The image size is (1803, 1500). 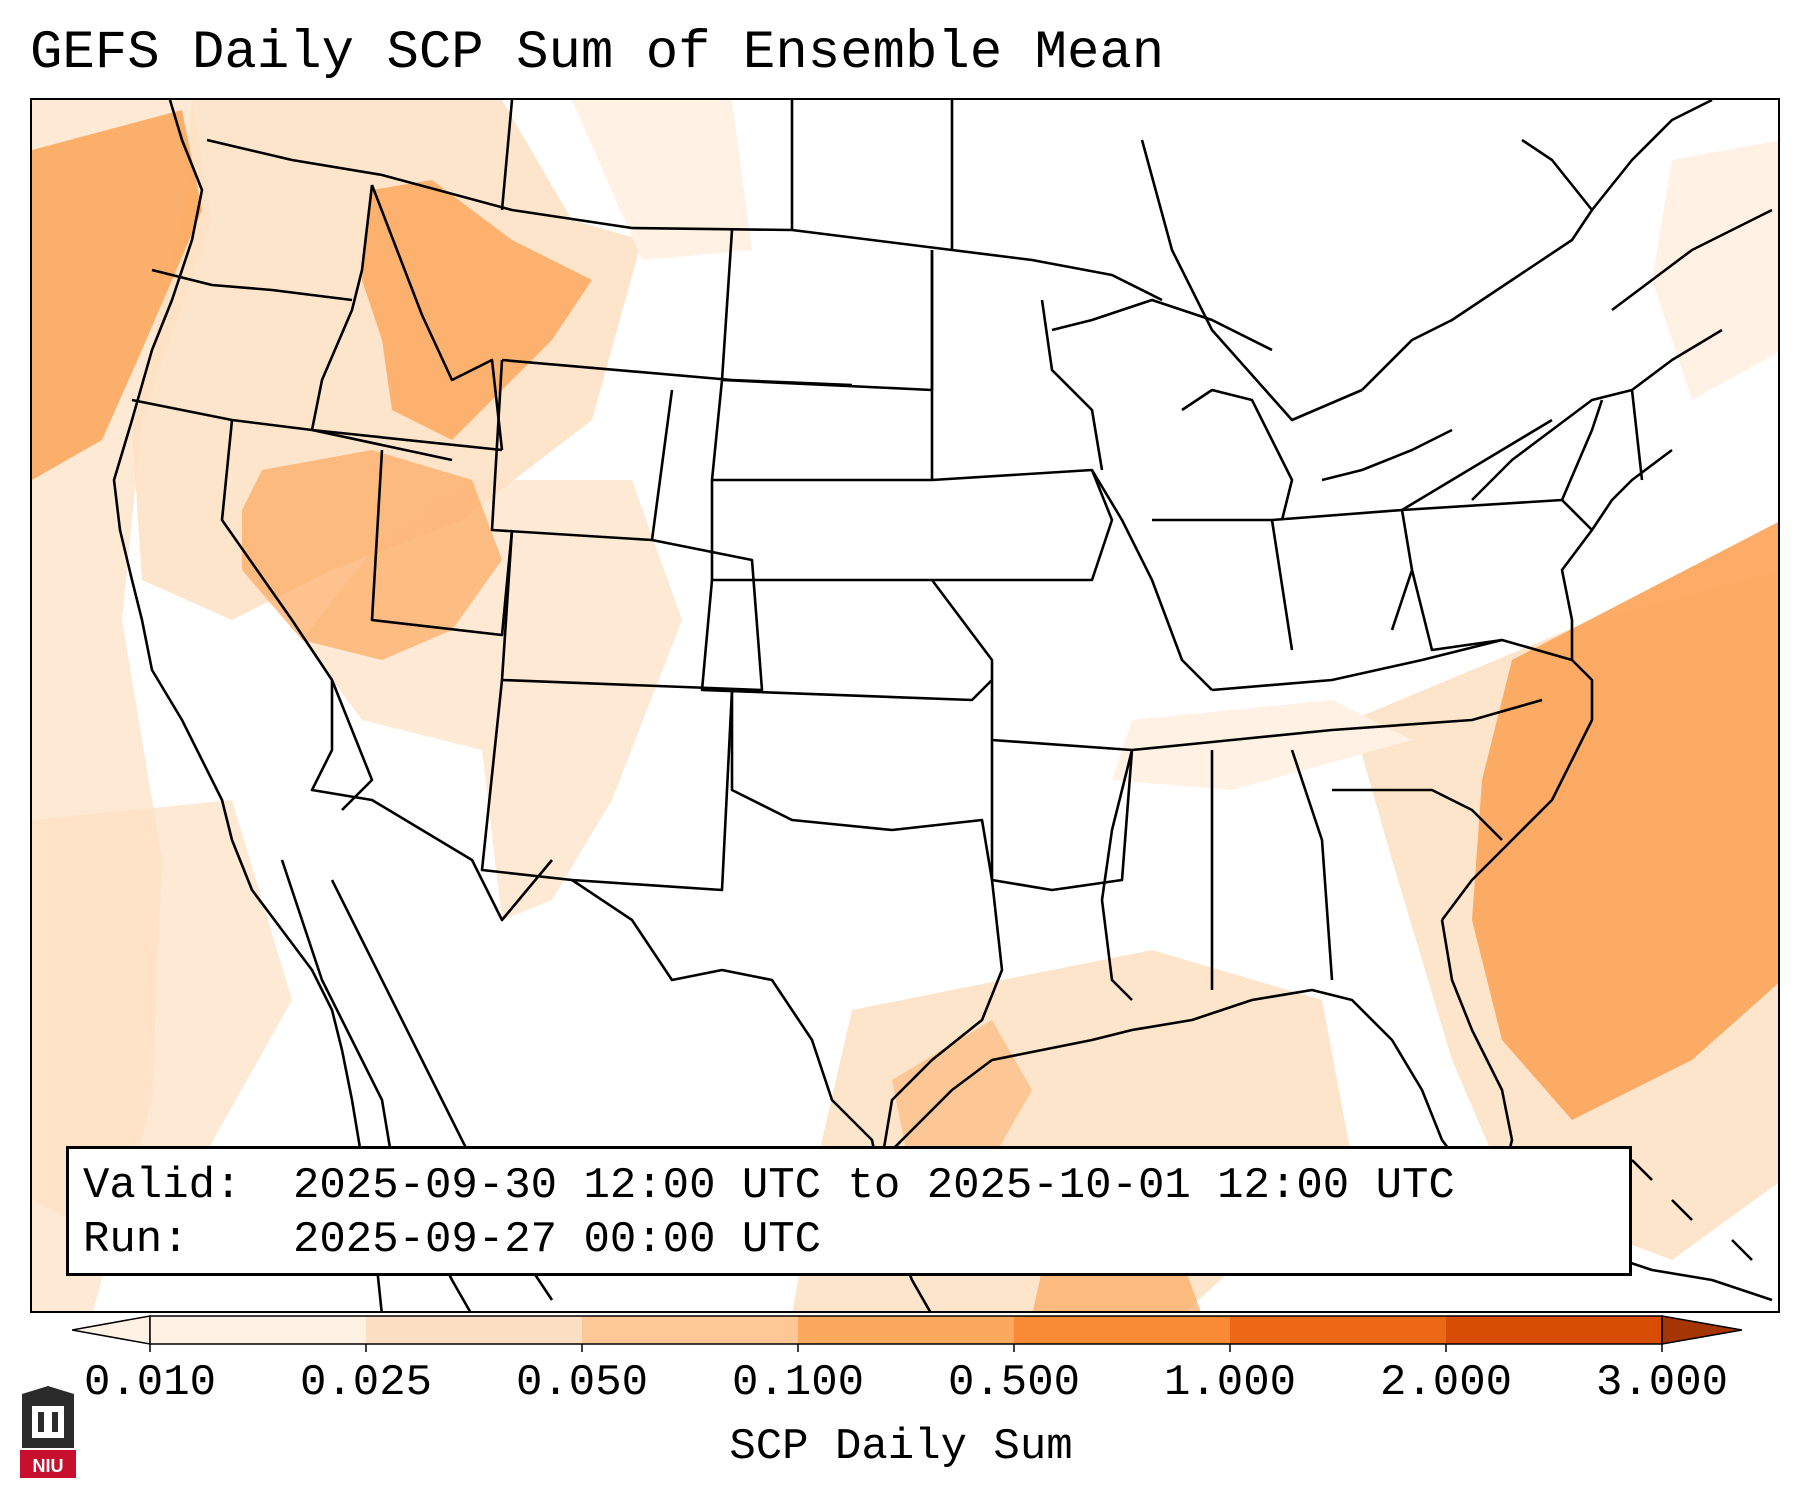 What do you see at coordinates (662, 180) in the screenshot?
I see `shade-montana-light` at bounding box center [662, 180].